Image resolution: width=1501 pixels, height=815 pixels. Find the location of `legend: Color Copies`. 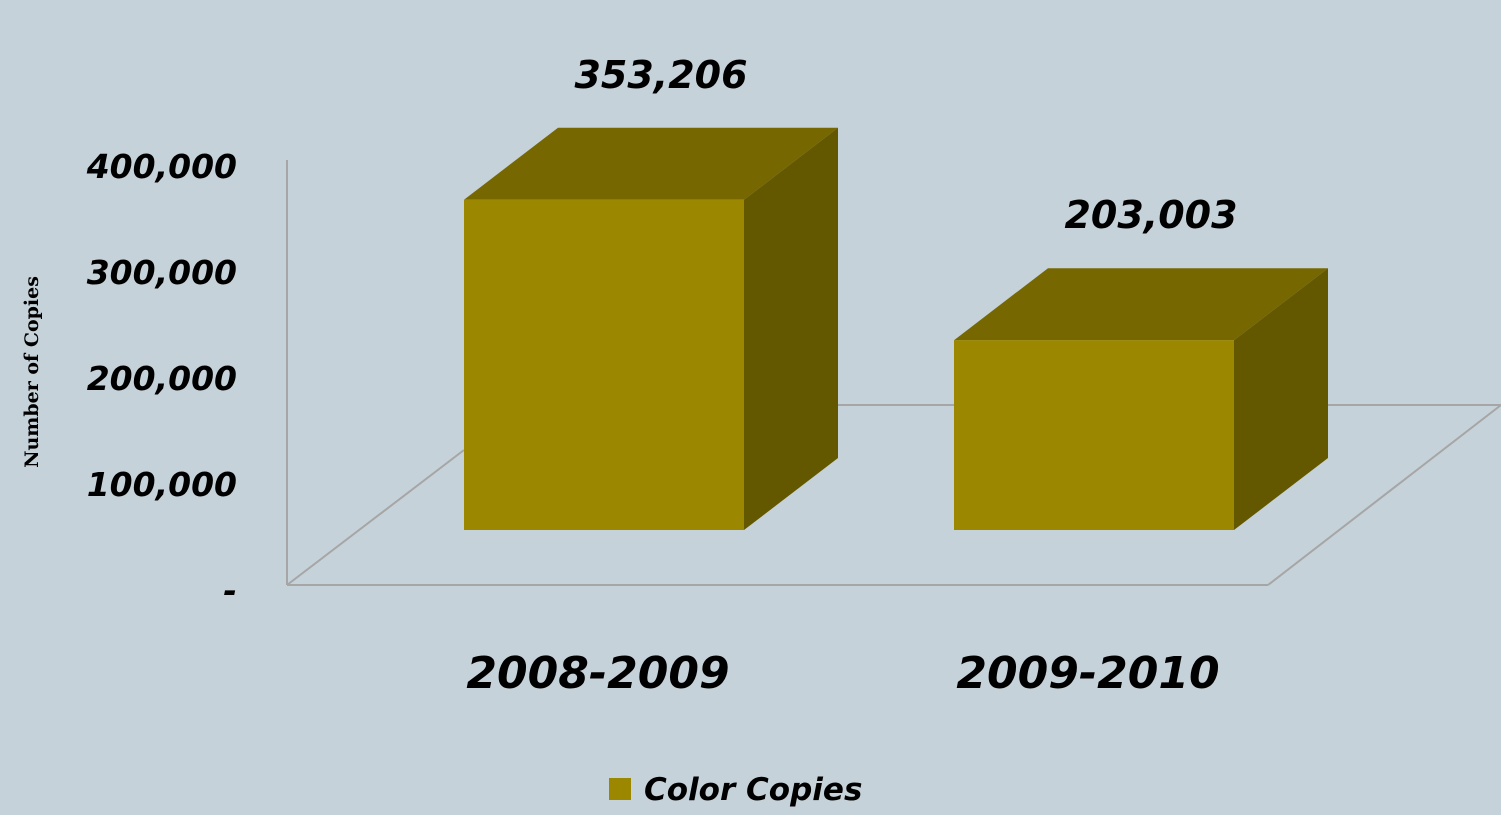

legend: Color Copies is located at coordinates (735, 790).